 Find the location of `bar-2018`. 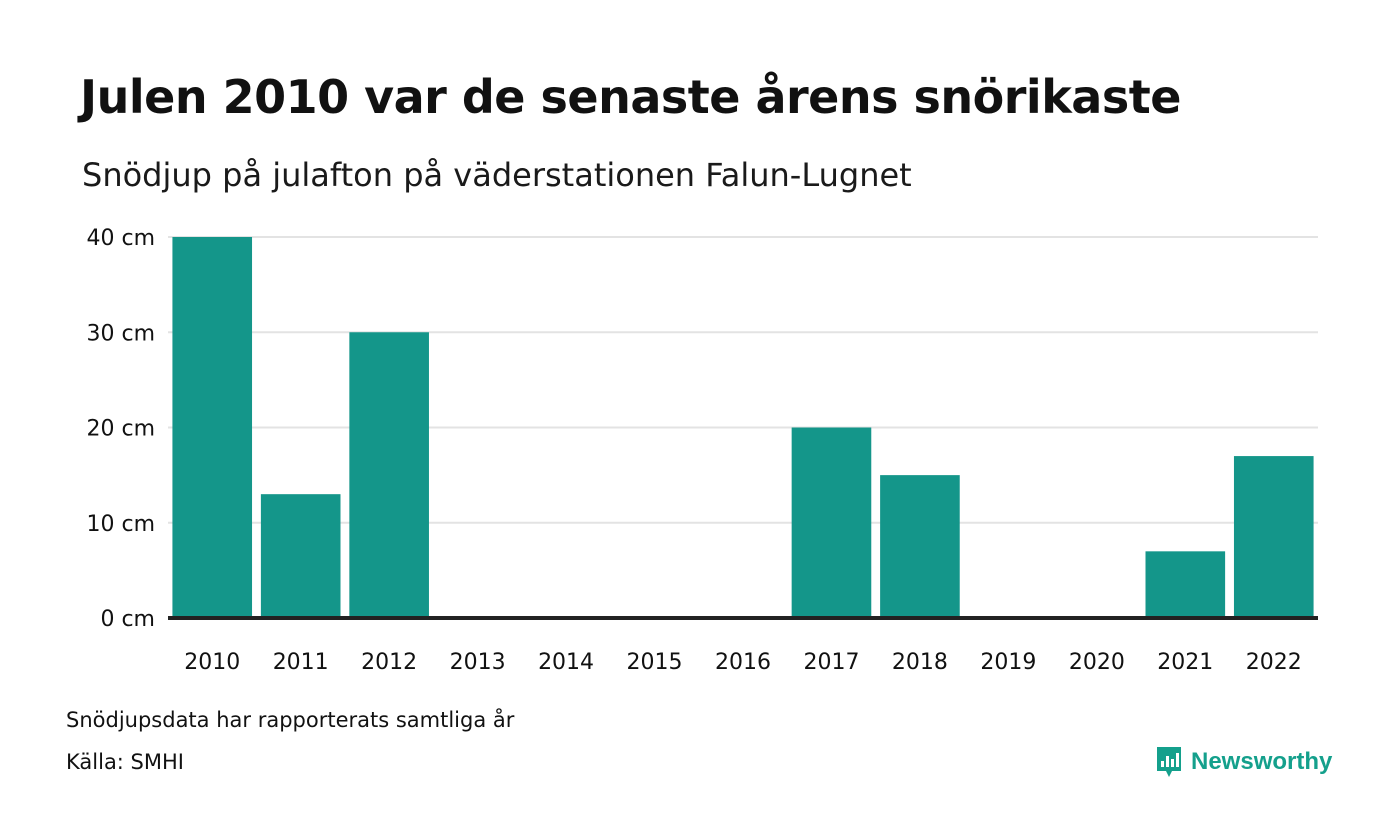

bar-2018 is located at coordinates (920, 546).